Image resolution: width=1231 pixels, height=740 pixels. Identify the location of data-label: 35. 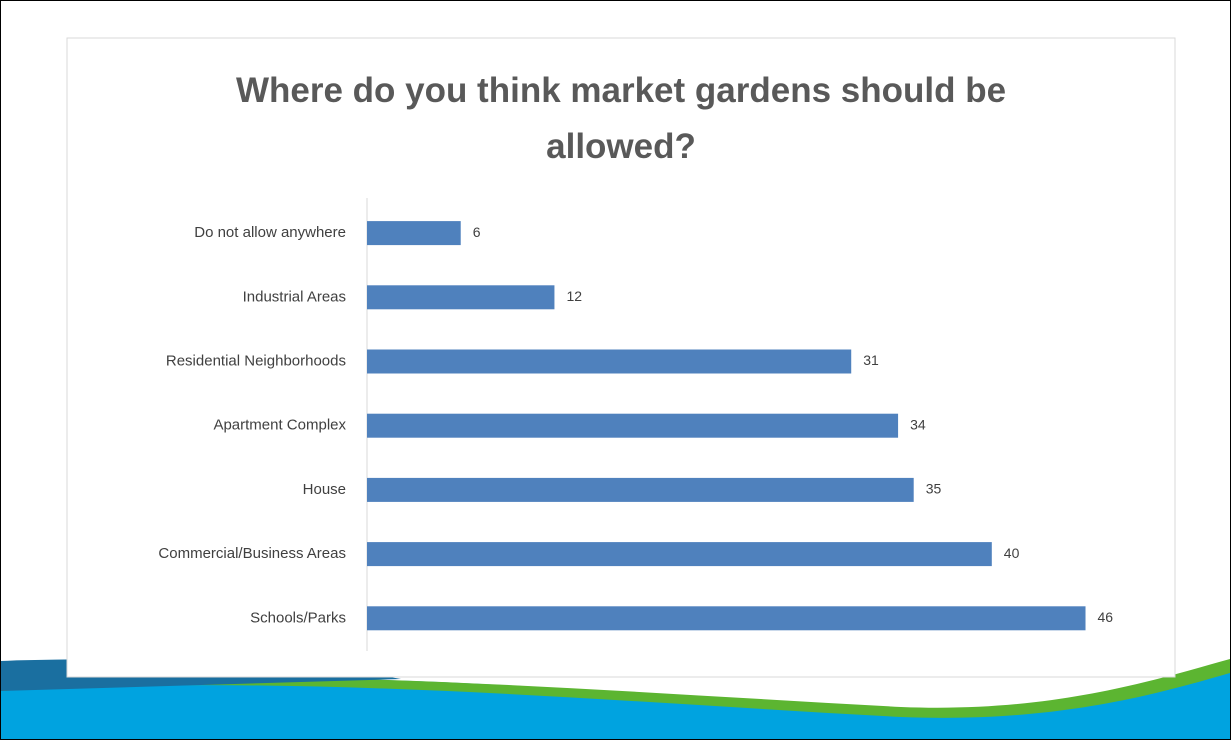
(934, 489).